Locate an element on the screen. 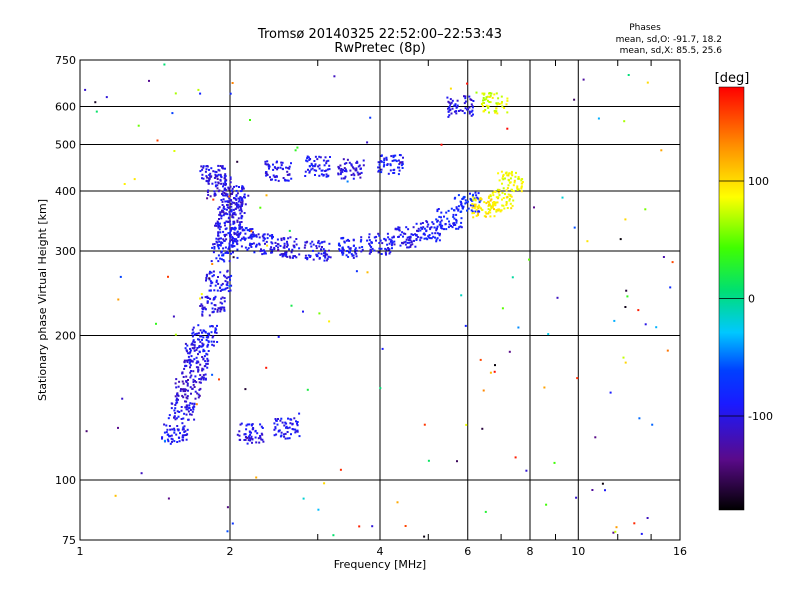 This screenshot has width=800, height=600. x-tick-label: 16 is located at coordinates (680, 551).